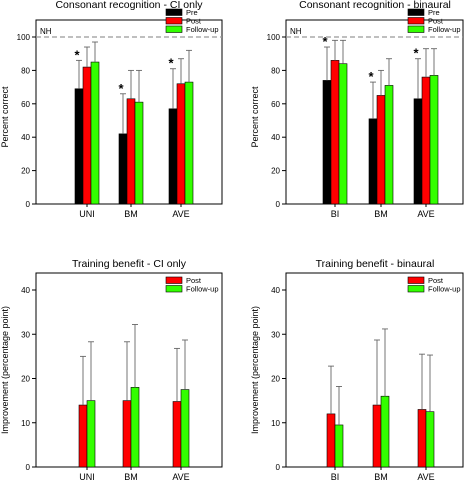 The image size is (474, 482). Describe the element at coordinates (129, 5) in the screenshot. I see `chart-title: Consonant recognition - CI only` at that location.